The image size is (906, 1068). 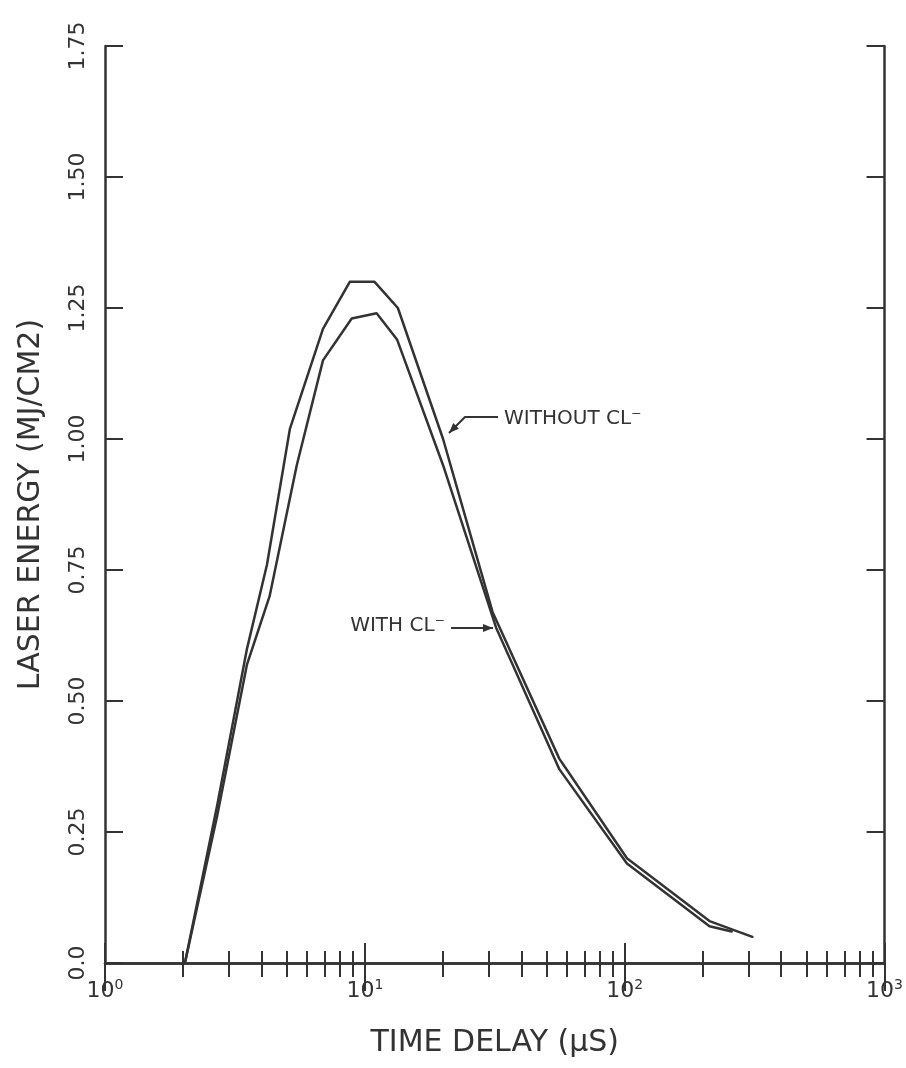 What do you see at coordinates (28, 504) in the screenshot?
I see `y-axis-title: LASER ENERGY (MJ/CM2)` at bounding box center [28, 504].